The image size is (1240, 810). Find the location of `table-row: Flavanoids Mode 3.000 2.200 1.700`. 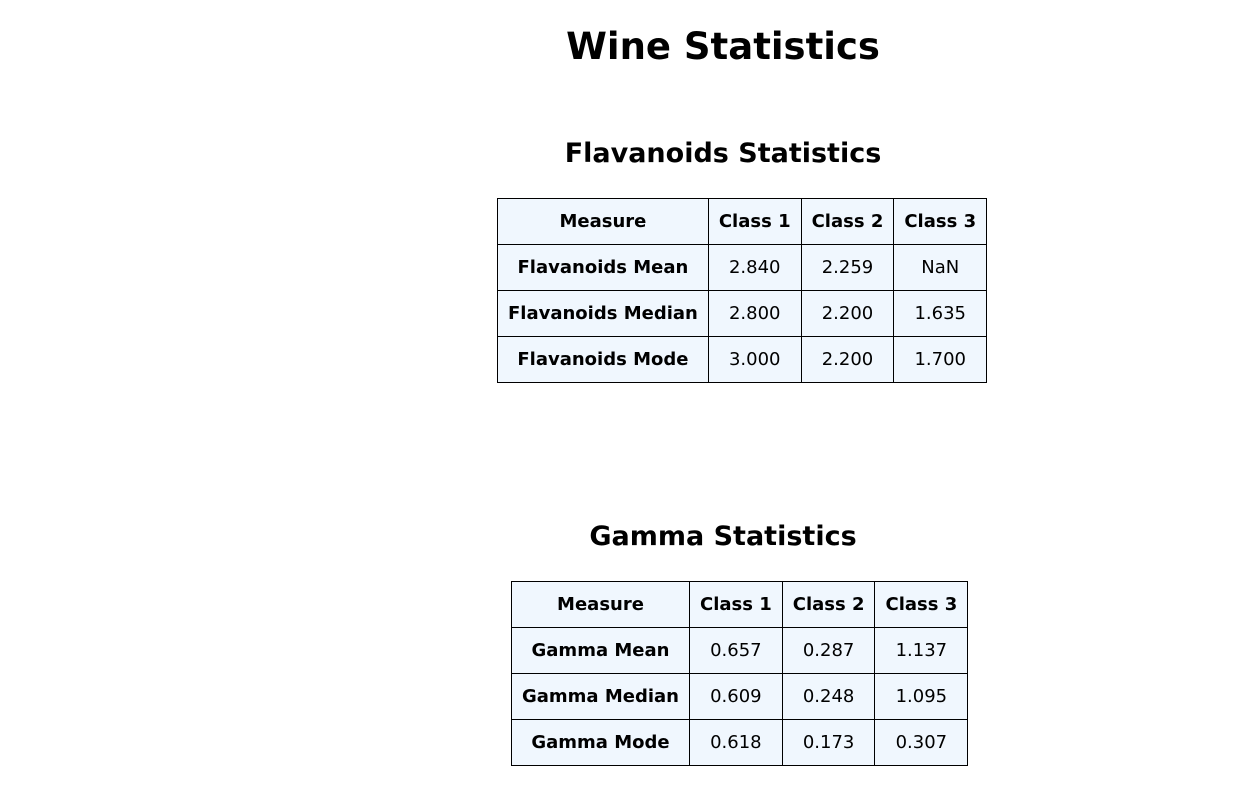

table-row: Flavanoids Mode 3.000 2.200 1.700 is located at coordinates (742, 359).